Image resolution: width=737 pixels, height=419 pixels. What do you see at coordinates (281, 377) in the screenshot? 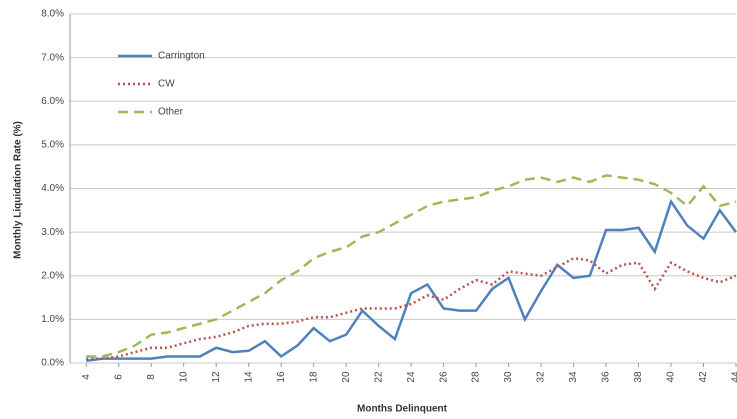
I see `x-tick-label: 16` at bounding box center [281, 377].